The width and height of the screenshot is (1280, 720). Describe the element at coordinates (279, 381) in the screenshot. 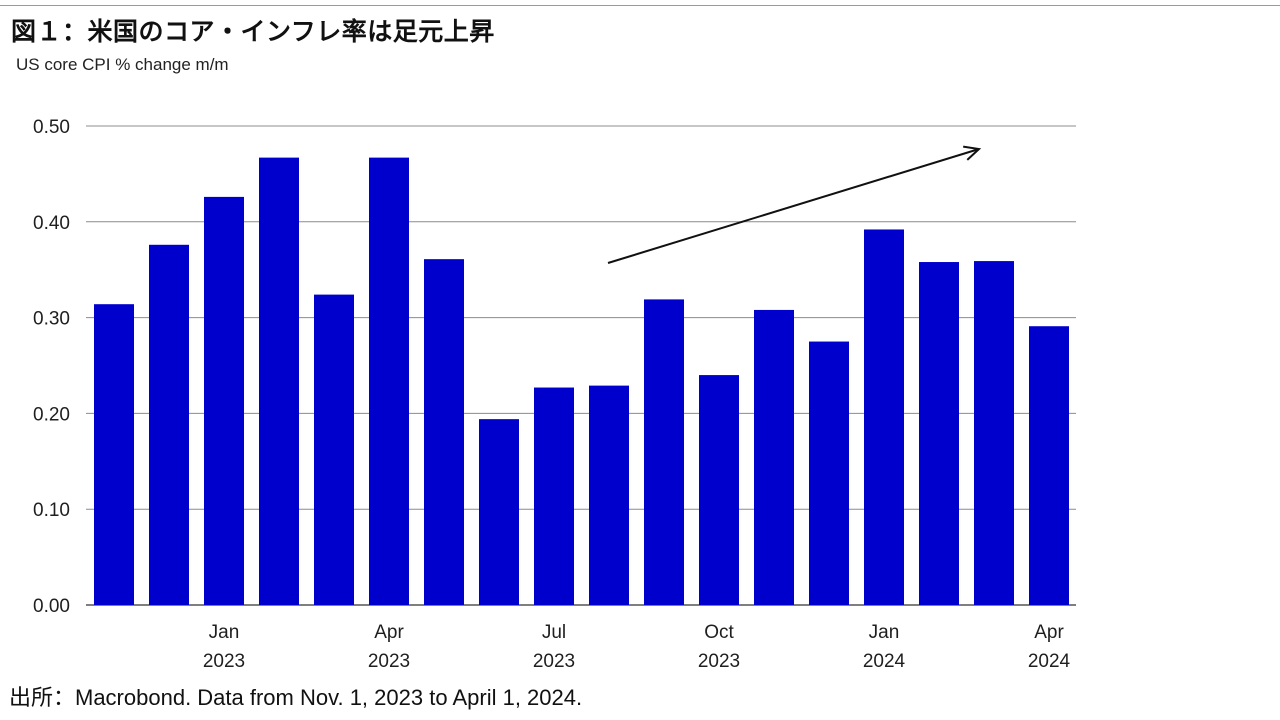

I see `bar-feb-2023` at that location.